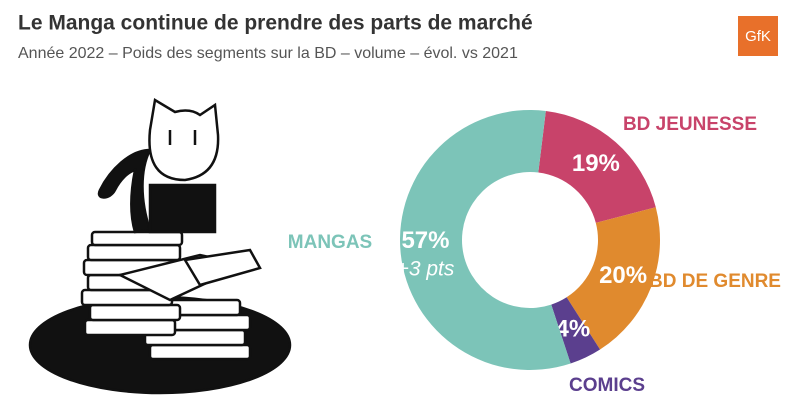 This screenshot has width=800, height=414. Describe the element at coordinates (623, 275) in the screenshot. I see `value-label: 20%` at that location.